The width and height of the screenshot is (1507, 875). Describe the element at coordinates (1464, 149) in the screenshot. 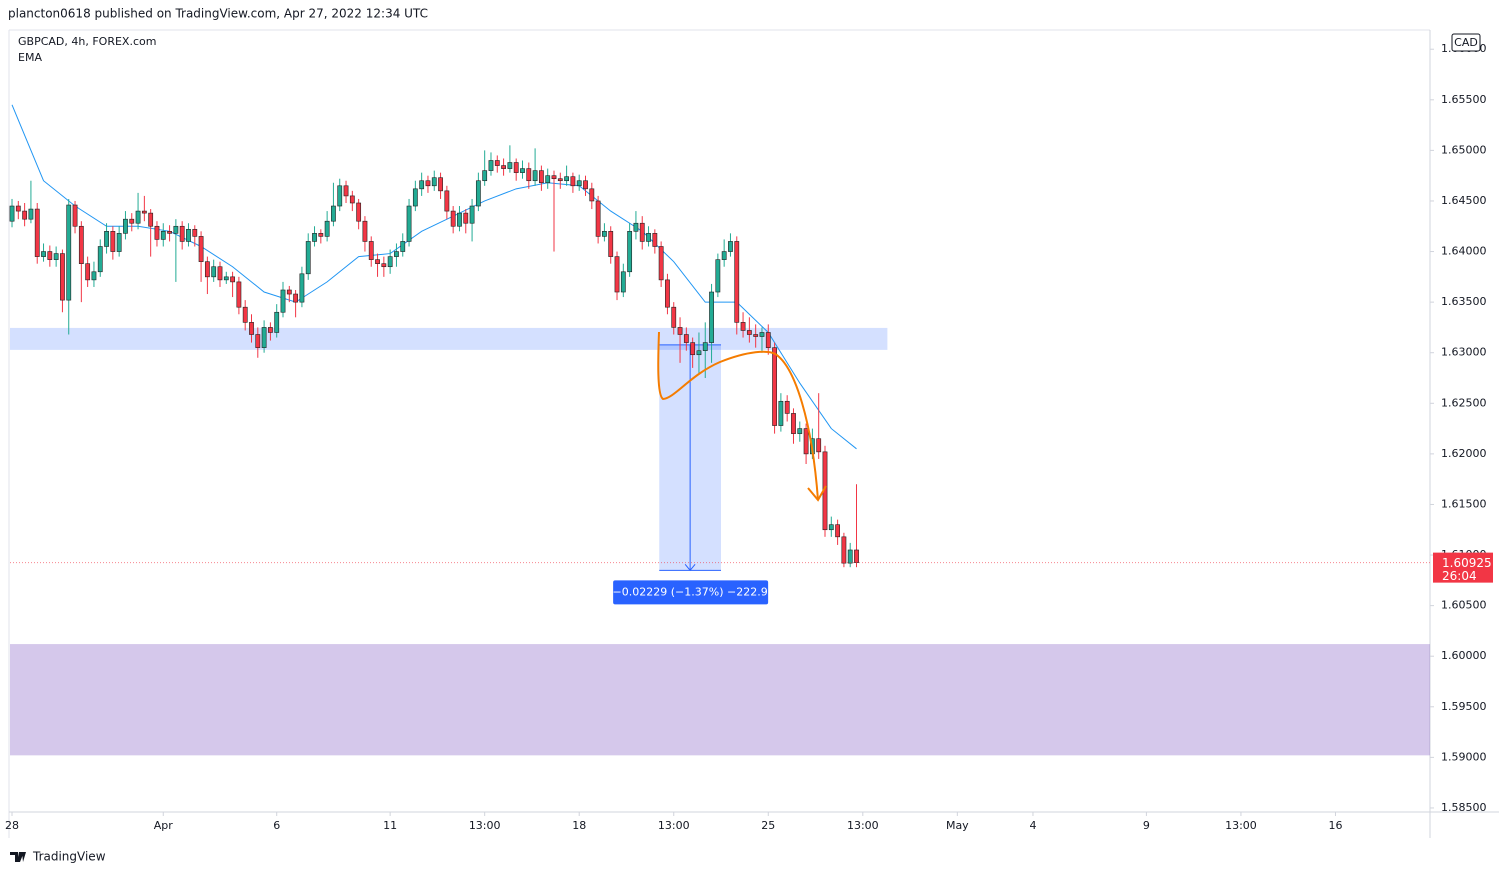

I see `y-tick-label: 1.65000` at that location.